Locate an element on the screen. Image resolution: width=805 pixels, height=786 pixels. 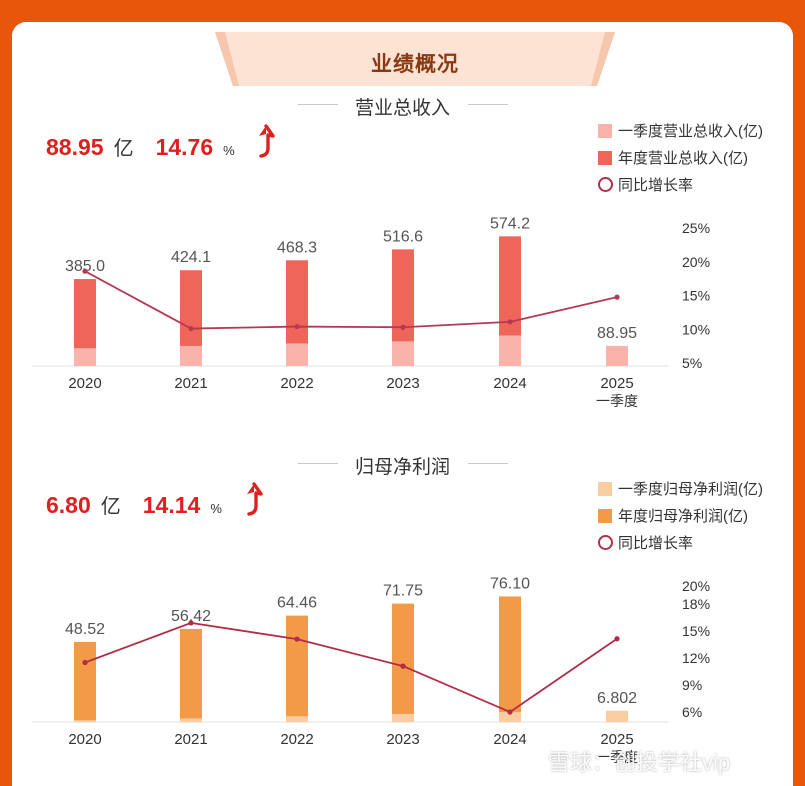
revenue-legend: 一季度营业总收入(亿) 年度营业总收入(亿) 同比增长率 is located at coordinates (680, 157).